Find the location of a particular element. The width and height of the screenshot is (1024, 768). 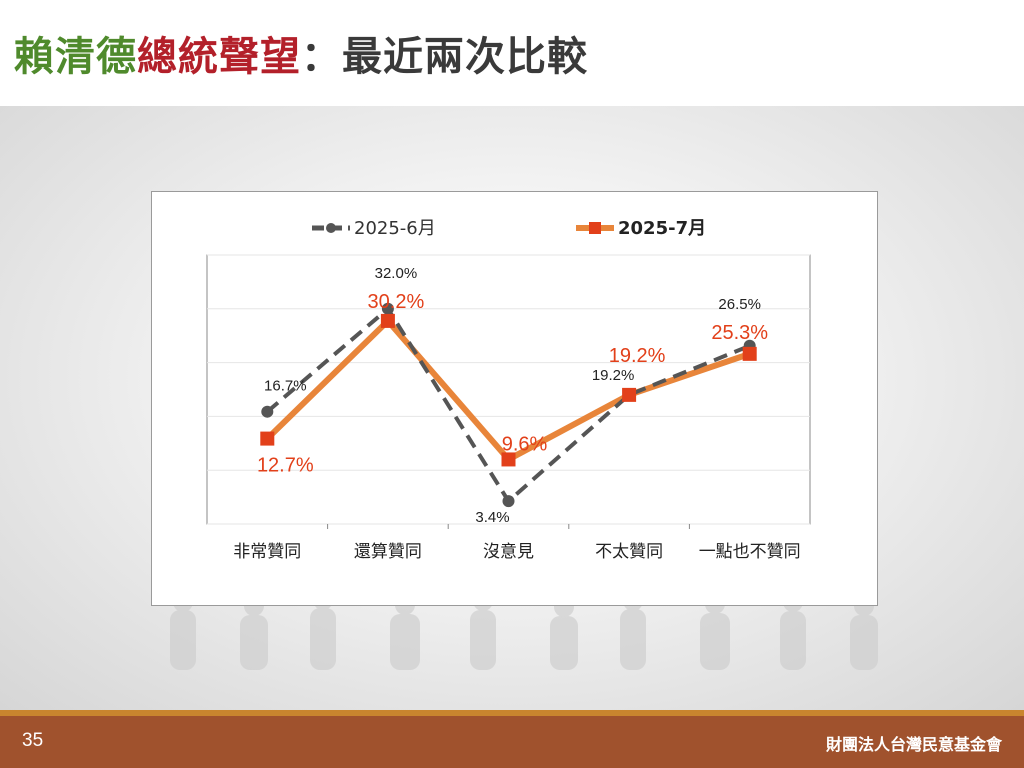

data-label-2025-07: 30.2% is located at coordinates (396, 302).